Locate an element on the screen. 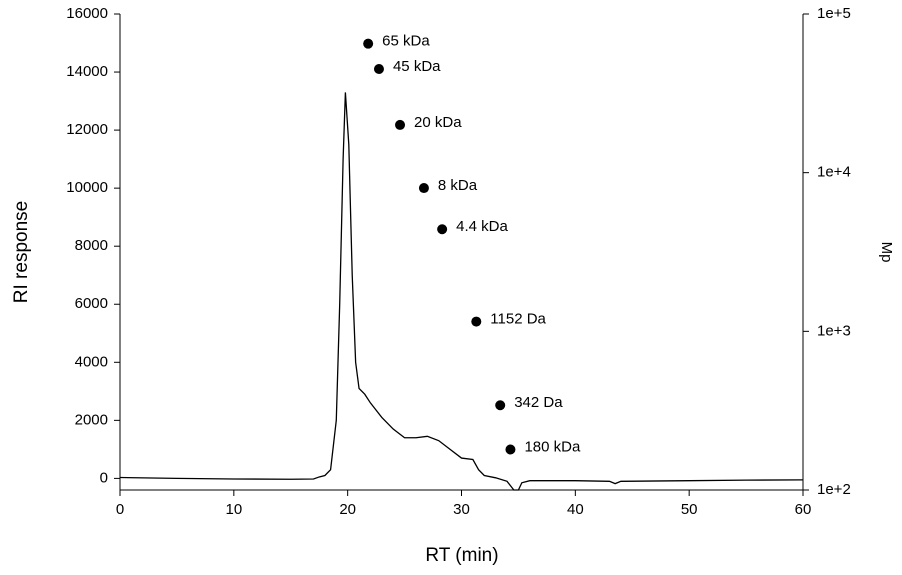 The height and width of the screenshot is (575, 902). x-tick-label: 50 is located at coordinates (689, 509).